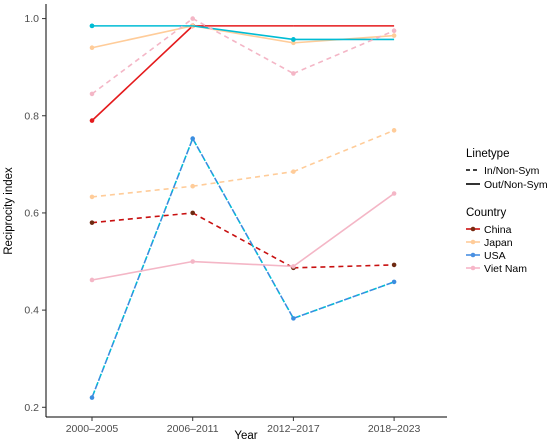 This screenshot has height=443, width=550. What do you see at coordinates (473, 229) in the screenshot?
I see `legend-china-marker` at bounding box center [473, 229].